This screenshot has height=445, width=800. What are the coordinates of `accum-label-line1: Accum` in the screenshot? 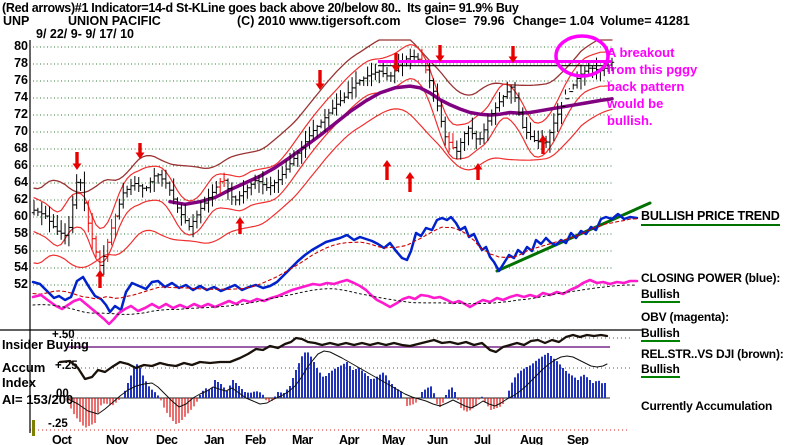 It's located at (24, 367).